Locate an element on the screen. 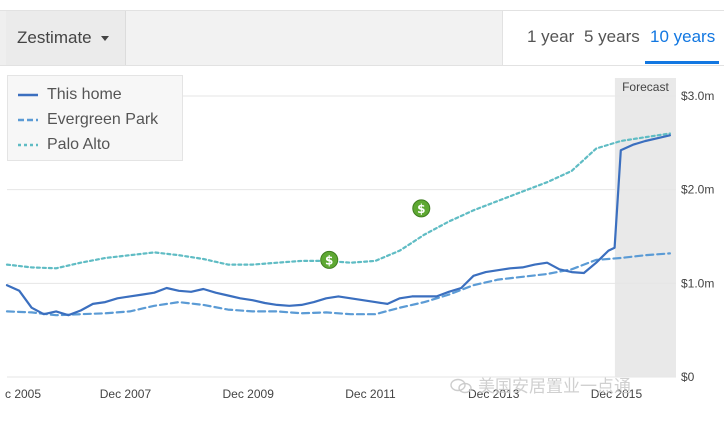  chevron-down-icon is located at coordinates (104, 38).